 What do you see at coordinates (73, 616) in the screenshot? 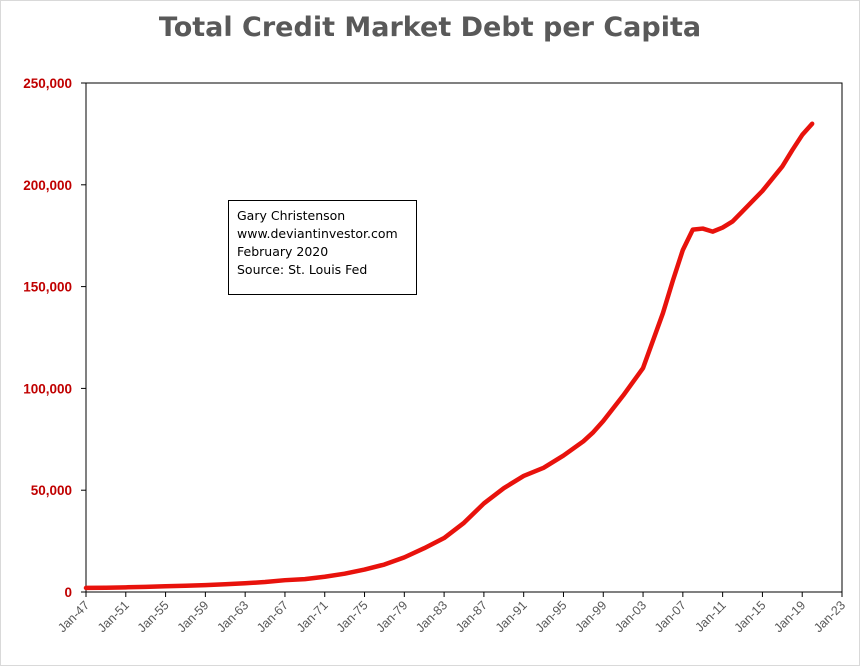
I see `x-tick-label: Jan-47` at bounding box center [73, 616].